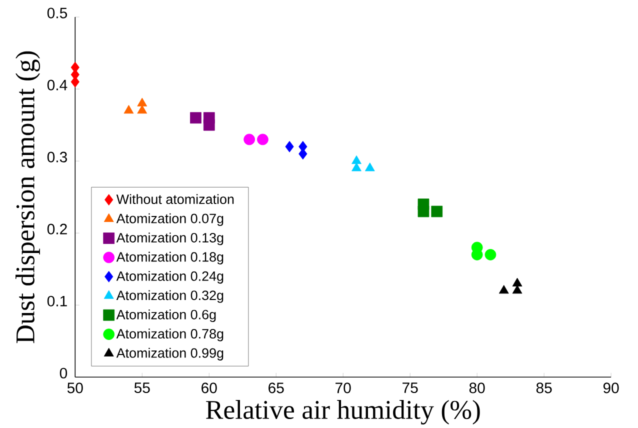 Image resolution: width=638 pixels, height=428 pixels. Describe the element at coordinates (57, 229) in the screenshot. I see `y-tick-label: 0.2` at that location.